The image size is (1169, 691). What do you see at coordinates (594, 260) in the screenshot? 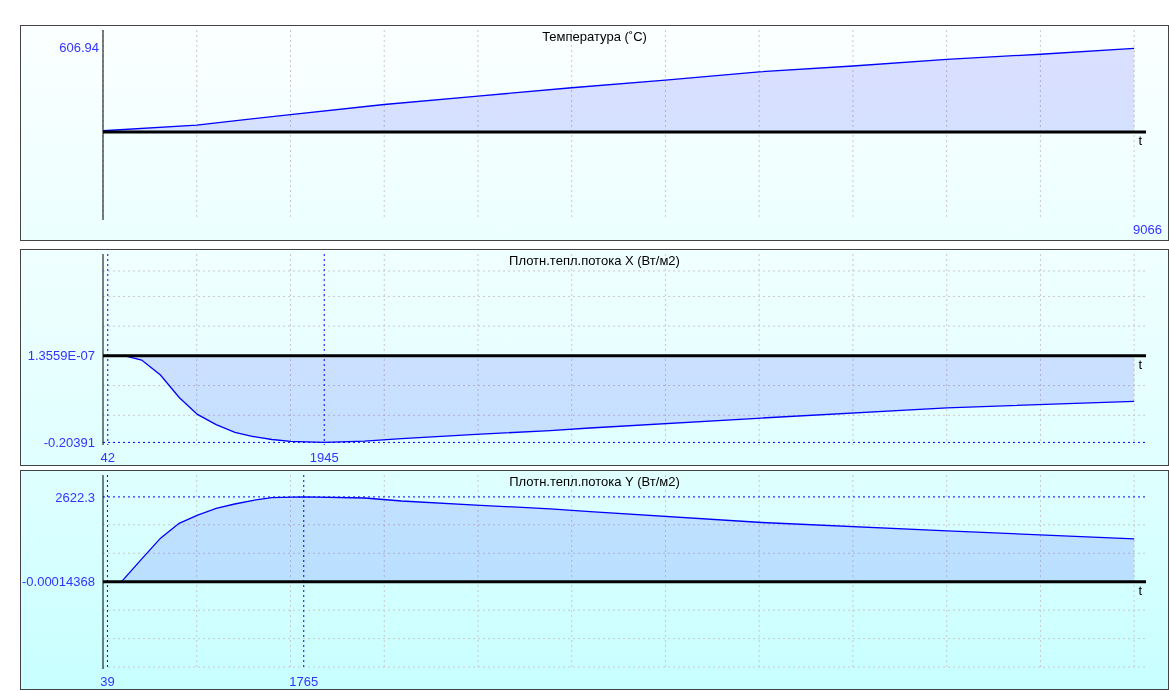
I see `chart-title: Плотн.тепл.потока X (Вт/м2)` at bounding box center [594, 260].